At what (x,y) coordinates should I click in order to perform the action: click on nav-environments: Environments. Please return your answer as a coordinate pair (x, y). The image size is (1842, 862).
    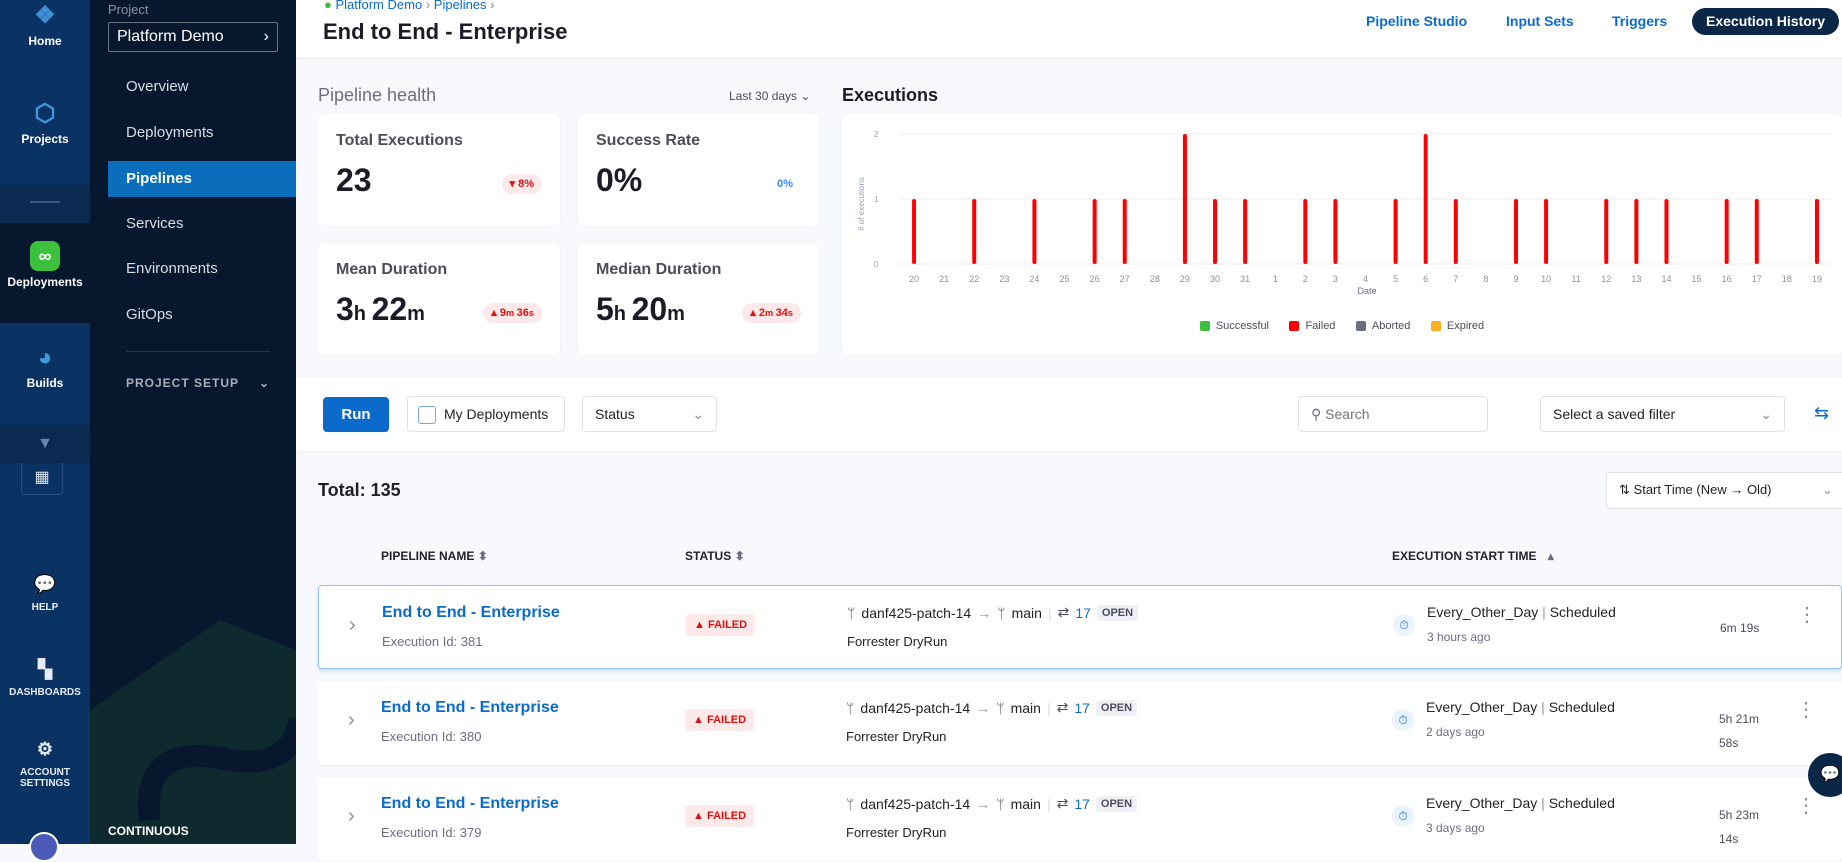
    Looking at the image, I should click on (172, 268).